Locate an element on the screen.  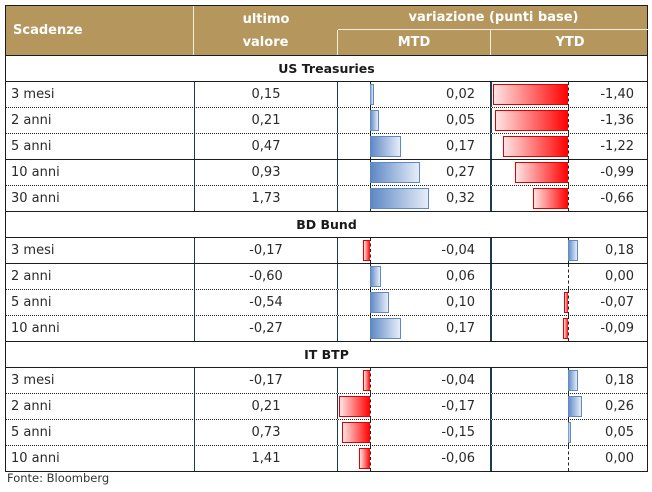
ytd-value: -1,40 is located at coordinates (562, 94).